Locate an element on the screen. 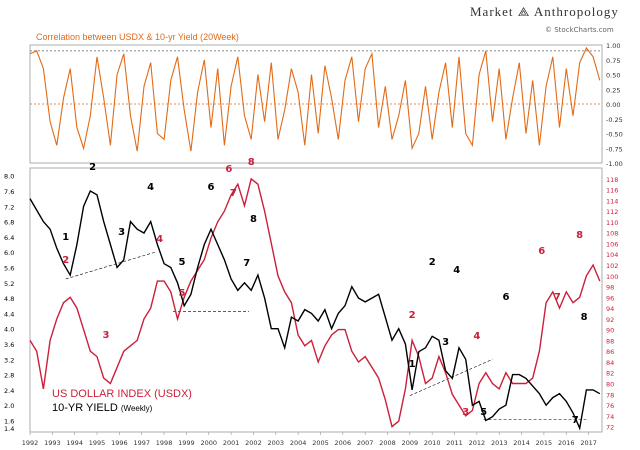 The width and height of the screenshot is (640, 450). left-y-tick-label: 2.8 is located at coordinates (9, 376).